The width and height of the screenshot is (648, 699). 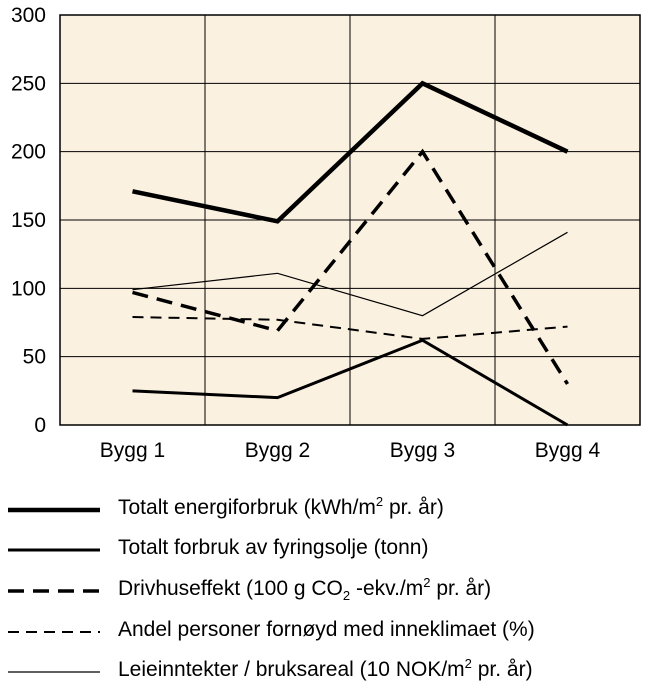 What do you see at coordinates (277, 450) in the screenshot?
I see `x-tick-label: Bygg 2` at bounding box center [277, 450].